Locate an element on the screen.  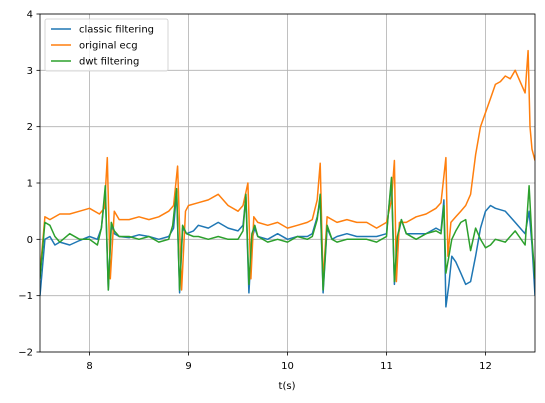
y-tick-label: 4 is located at coordinates (30, 15).